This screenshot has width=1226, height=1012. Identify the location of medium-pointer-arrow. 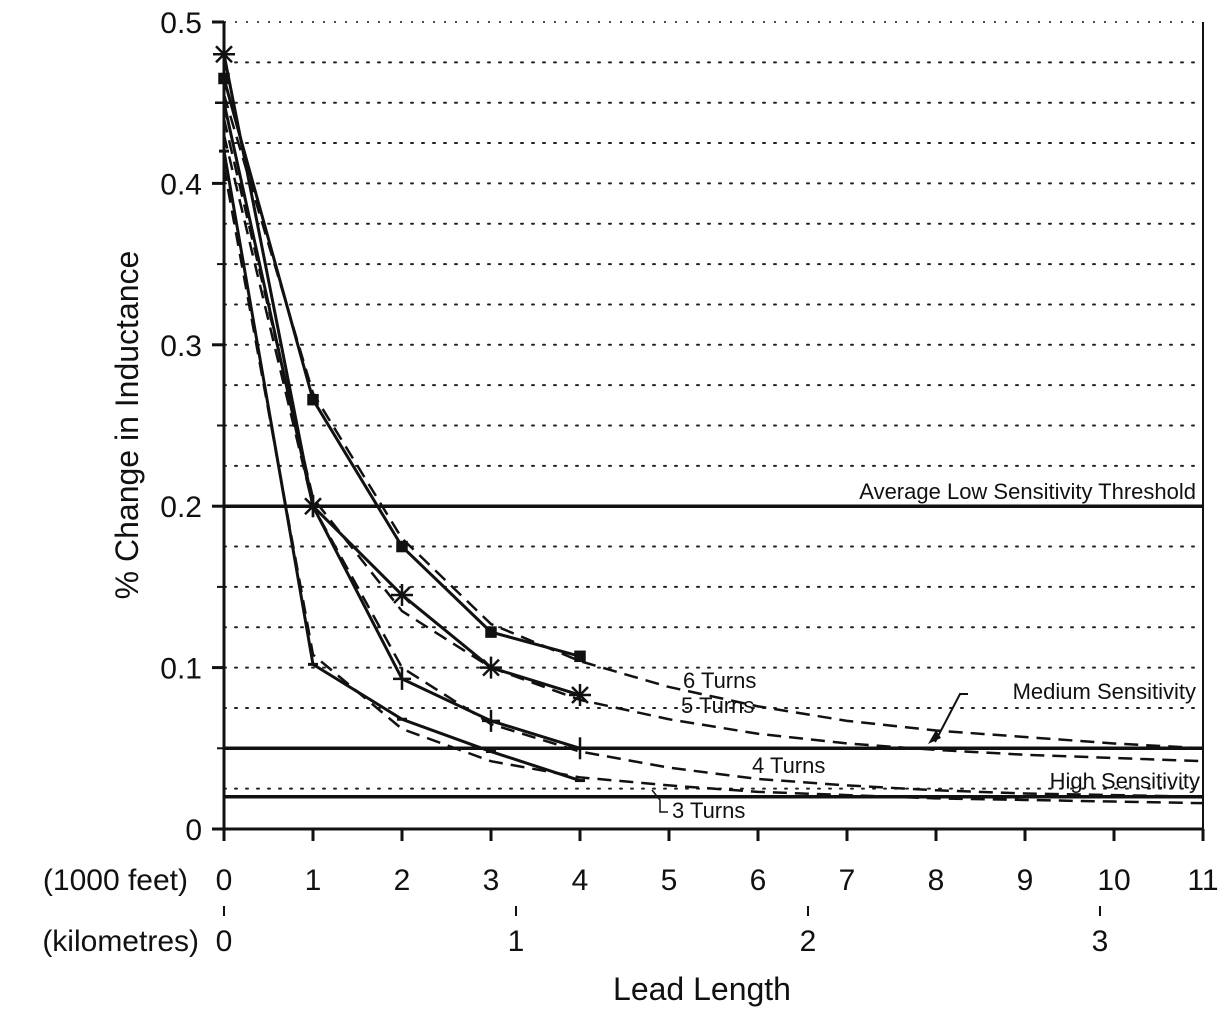
(934, 737).